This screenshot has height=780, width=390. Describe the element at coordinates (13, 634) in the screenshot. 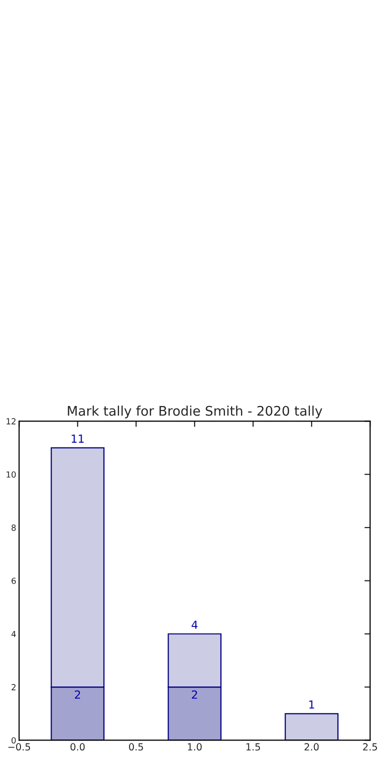

I see `y-tick-label: 4` at that location.